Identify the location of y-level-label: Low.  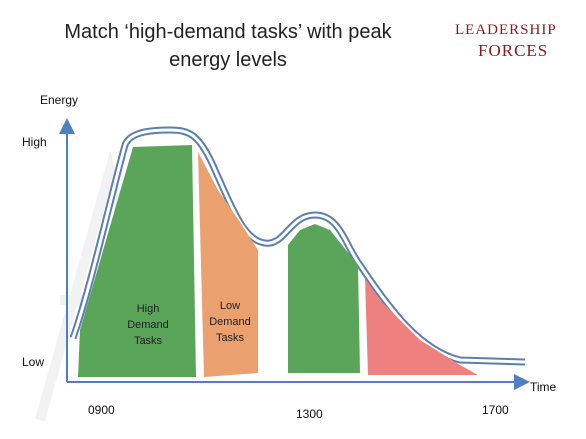
(33, 362).